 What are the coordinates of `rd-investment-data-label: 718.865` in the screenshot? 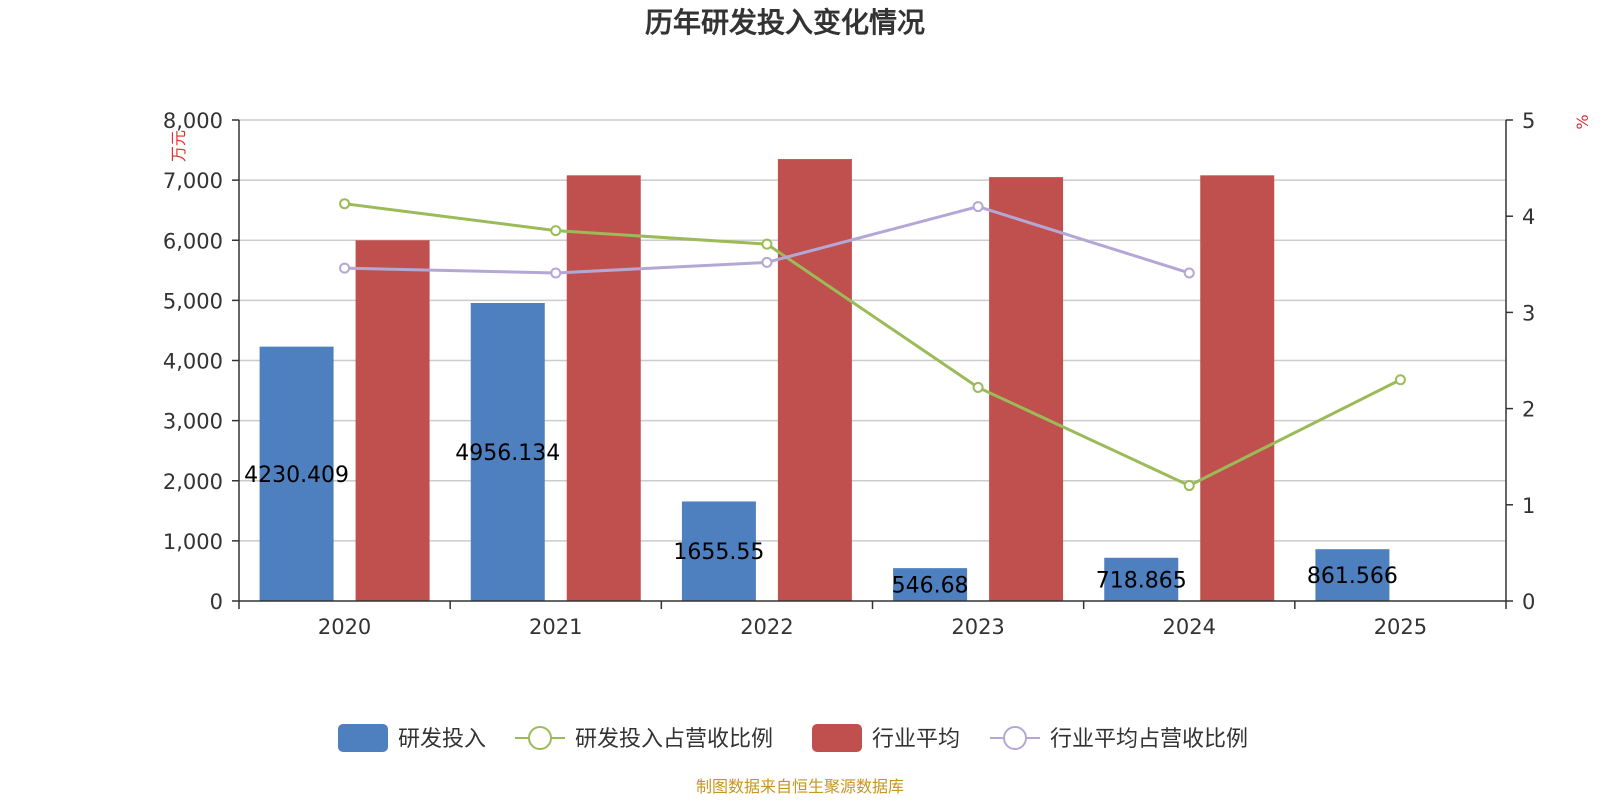 It's located at (1141, 580).